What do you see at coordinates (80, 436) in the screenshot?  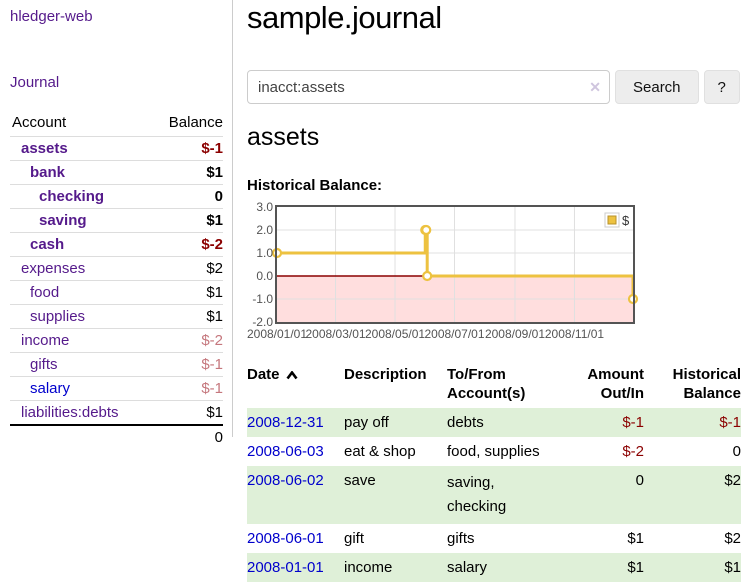 I see `accounts-total-spacer` at bounding box center [80, 436].